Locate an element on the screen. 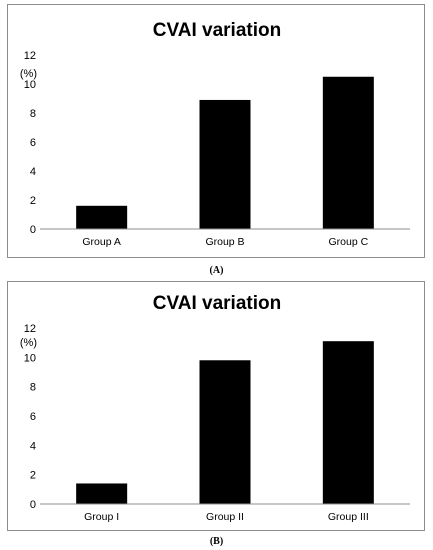 Image resolution: width=433 pixels, height=550 pixels. caption-a: (A) is located at coordinates (216, 270).